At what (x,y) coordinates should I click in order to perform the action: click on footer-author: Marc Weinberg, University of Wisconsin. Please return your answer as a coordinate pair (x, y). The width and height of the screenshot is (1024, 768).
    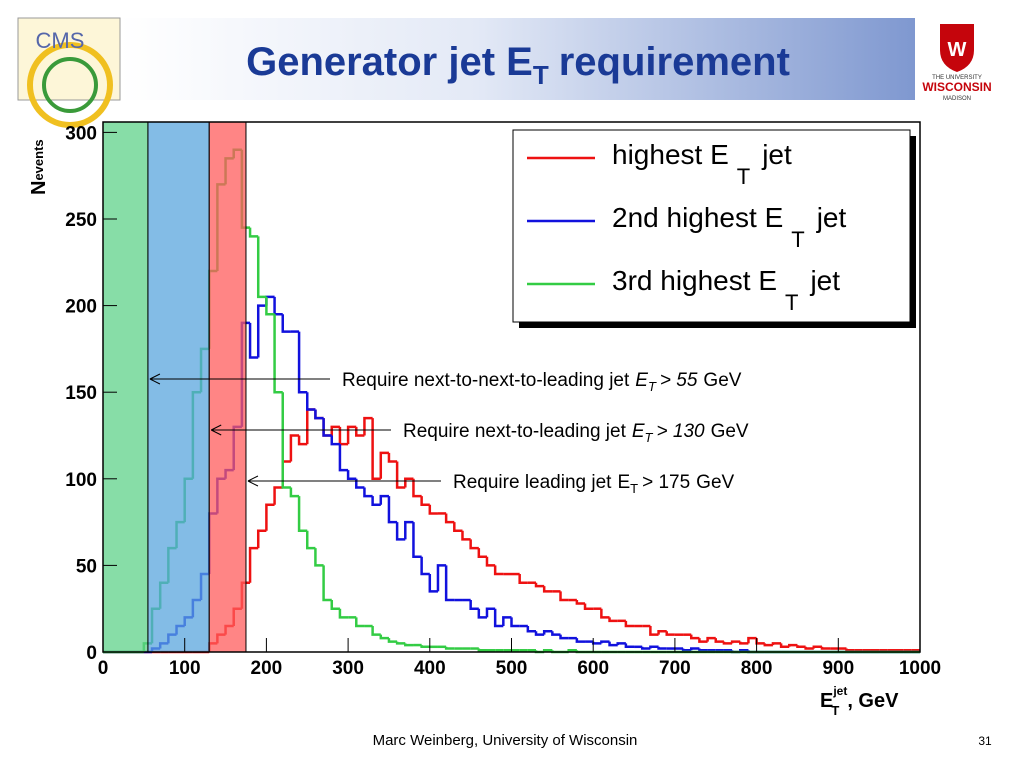
    Looking at the image, I should click on (505, 740).